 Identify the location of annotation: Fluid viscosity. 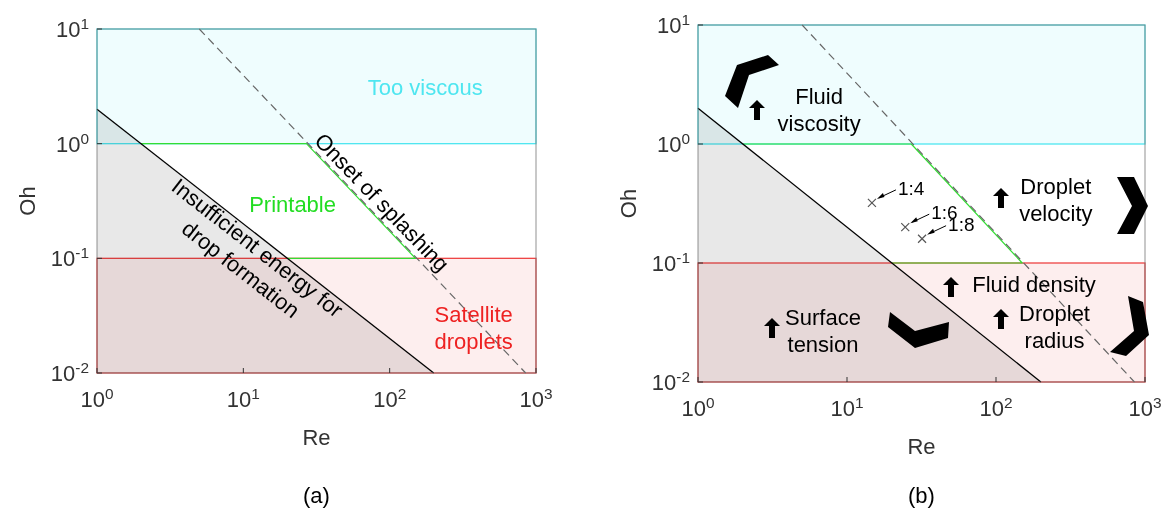
(819, 109).